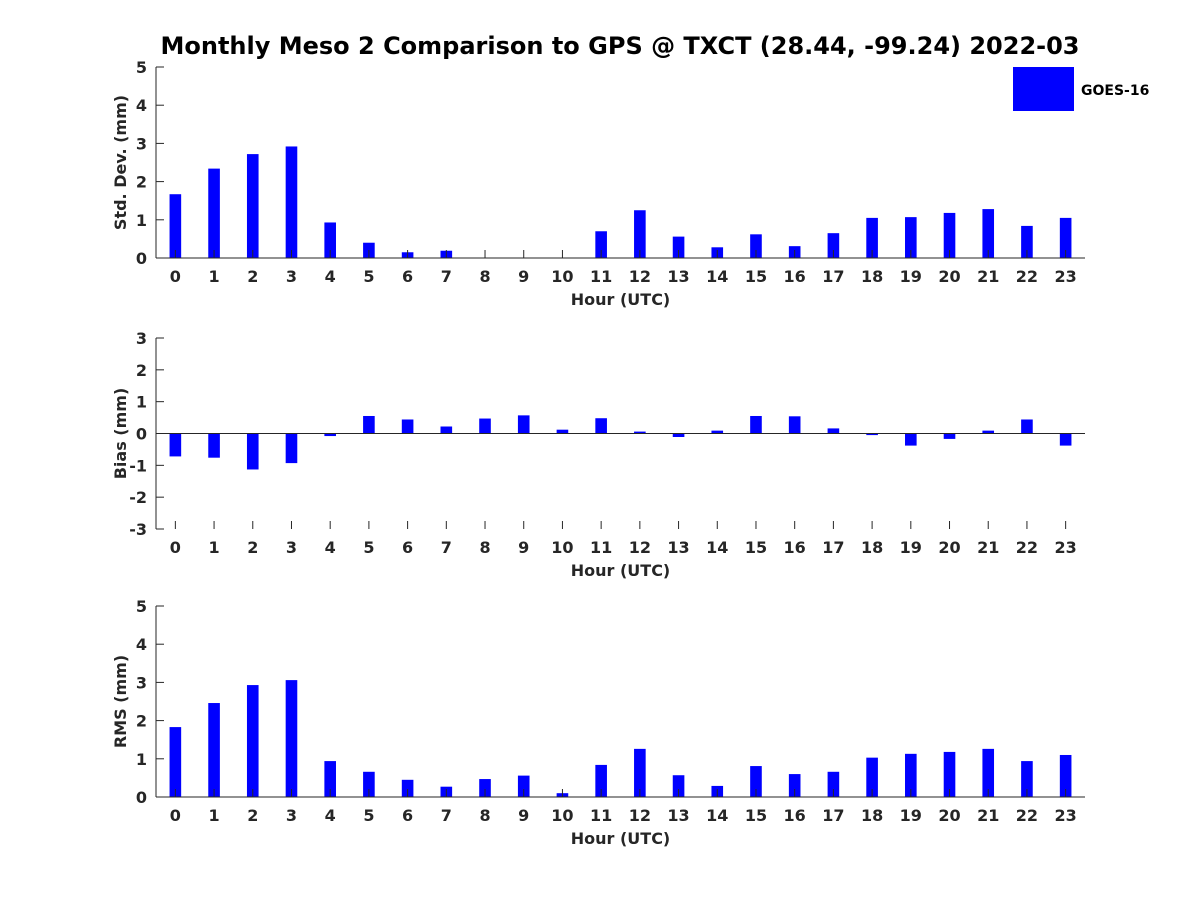 This screenshot has width=1200, height=900. What do you see at coordinates (407, 815) in the screenshot?
I see `x-tick-label: 6` at bounding box center [407, 815].